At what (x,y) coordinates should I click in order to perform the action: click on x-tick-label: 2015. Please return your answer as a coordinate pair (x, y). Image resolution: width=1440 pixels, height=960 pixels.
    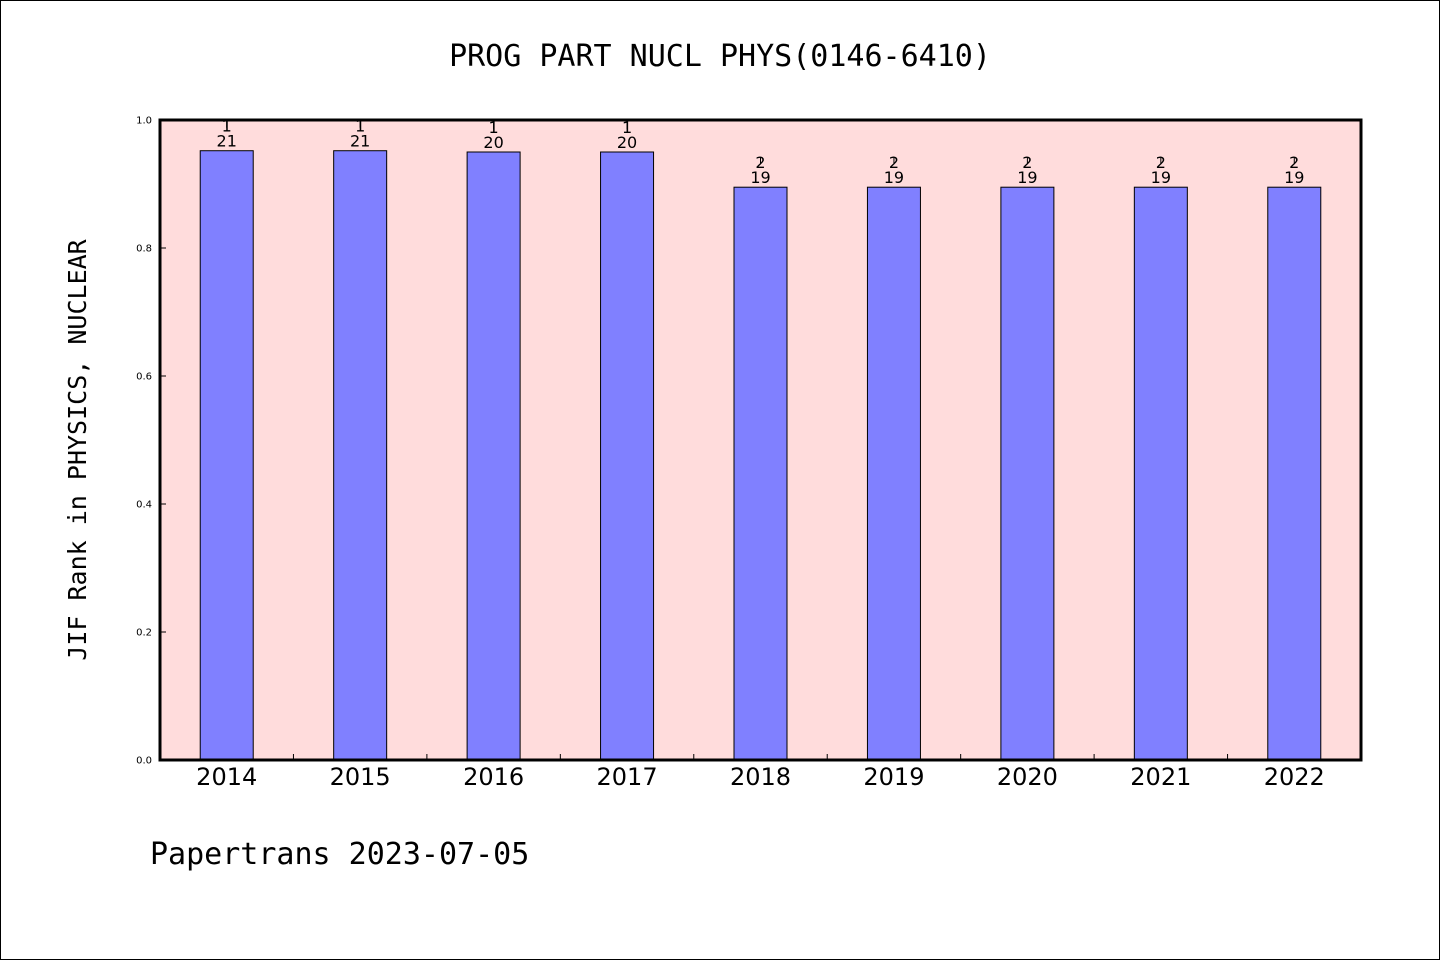
    Looking at the image, I should click on (360, 777).